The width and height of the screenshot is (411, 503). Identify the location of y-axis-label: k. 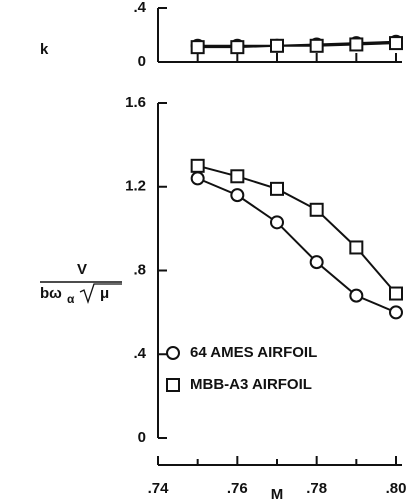
(44, 49).